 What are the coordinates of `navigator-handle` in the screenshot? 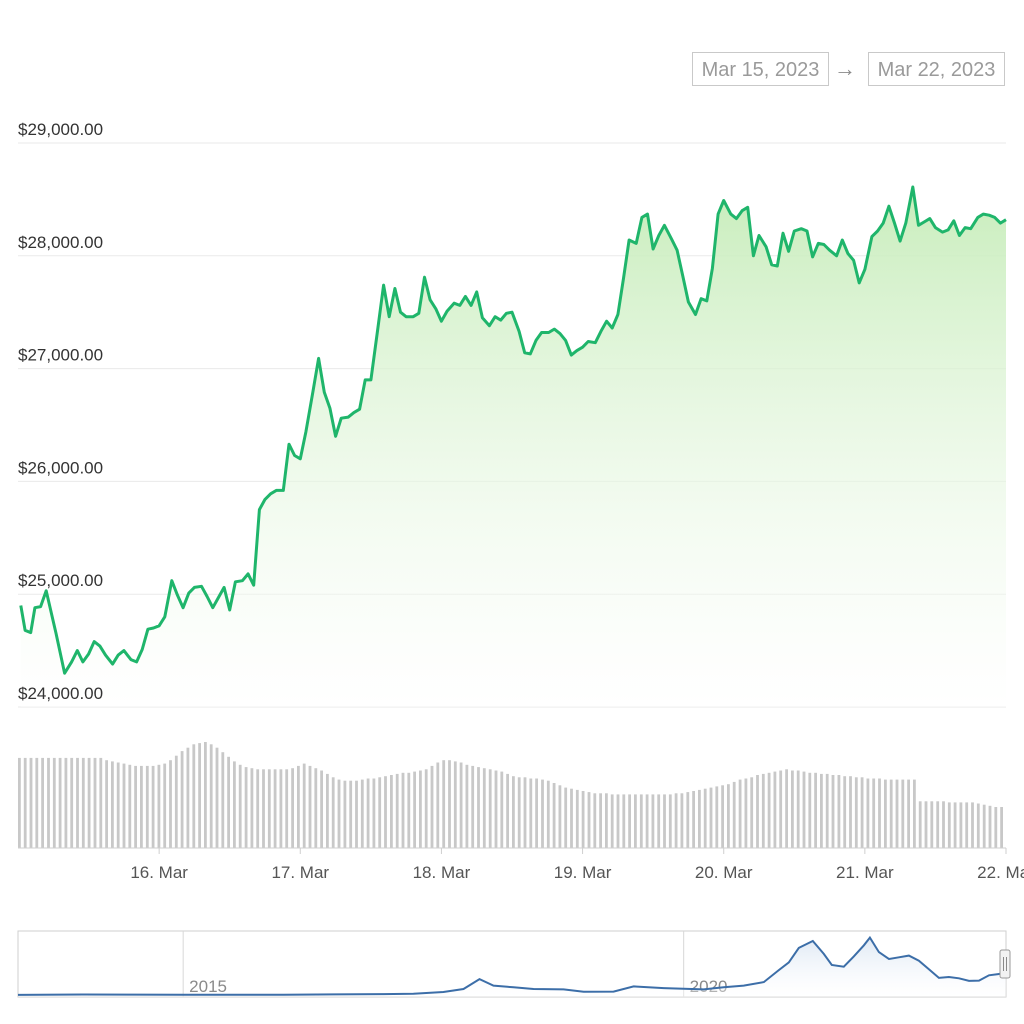 It's located at (1005, 964).